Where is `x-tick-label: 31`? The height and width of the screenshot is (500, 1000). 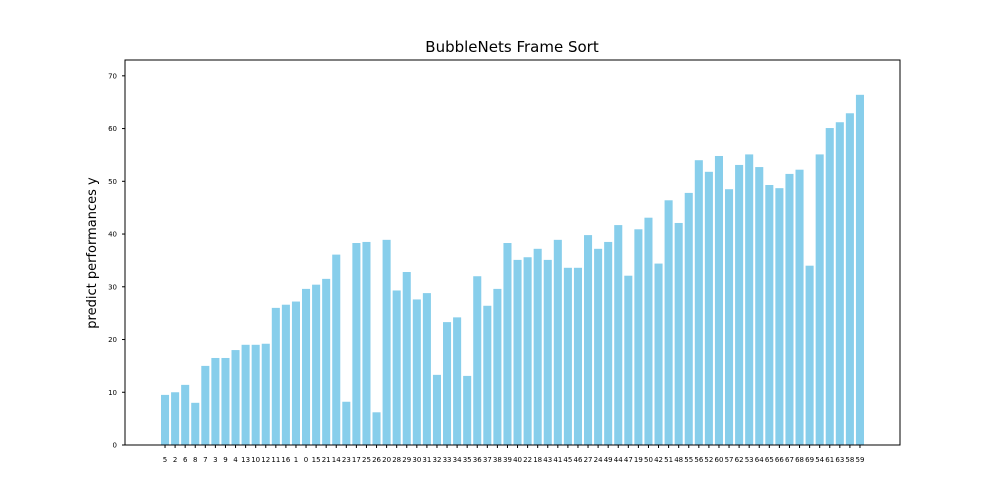
x-tick-label: 31 is located at coordinates (426, 460).